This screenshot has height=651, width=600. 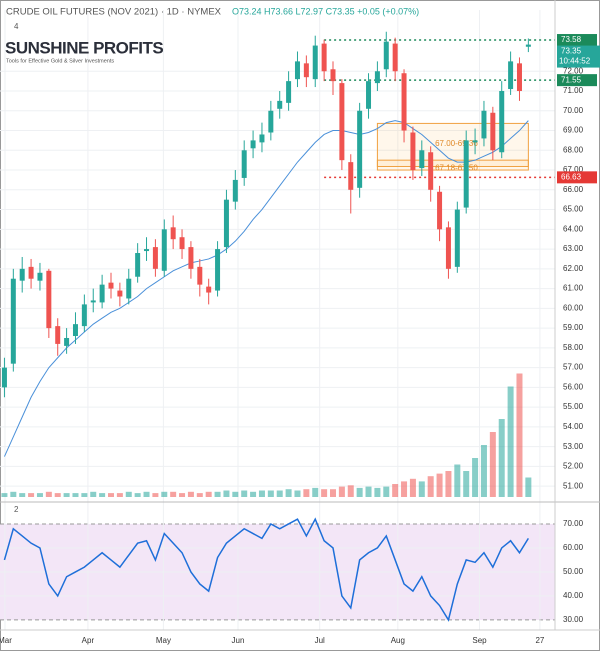 I want to click on level-tag, so click(x=577, y=80).